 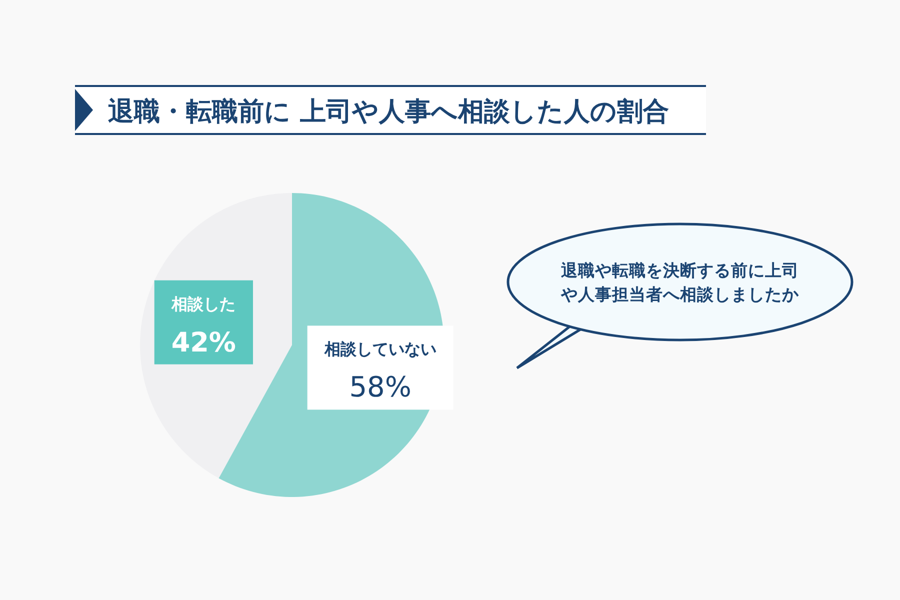 I want to click on annotation: 退職や転職を決断する前に上司や人事担当者へ相談しましたか, so click(x=680, y=282).